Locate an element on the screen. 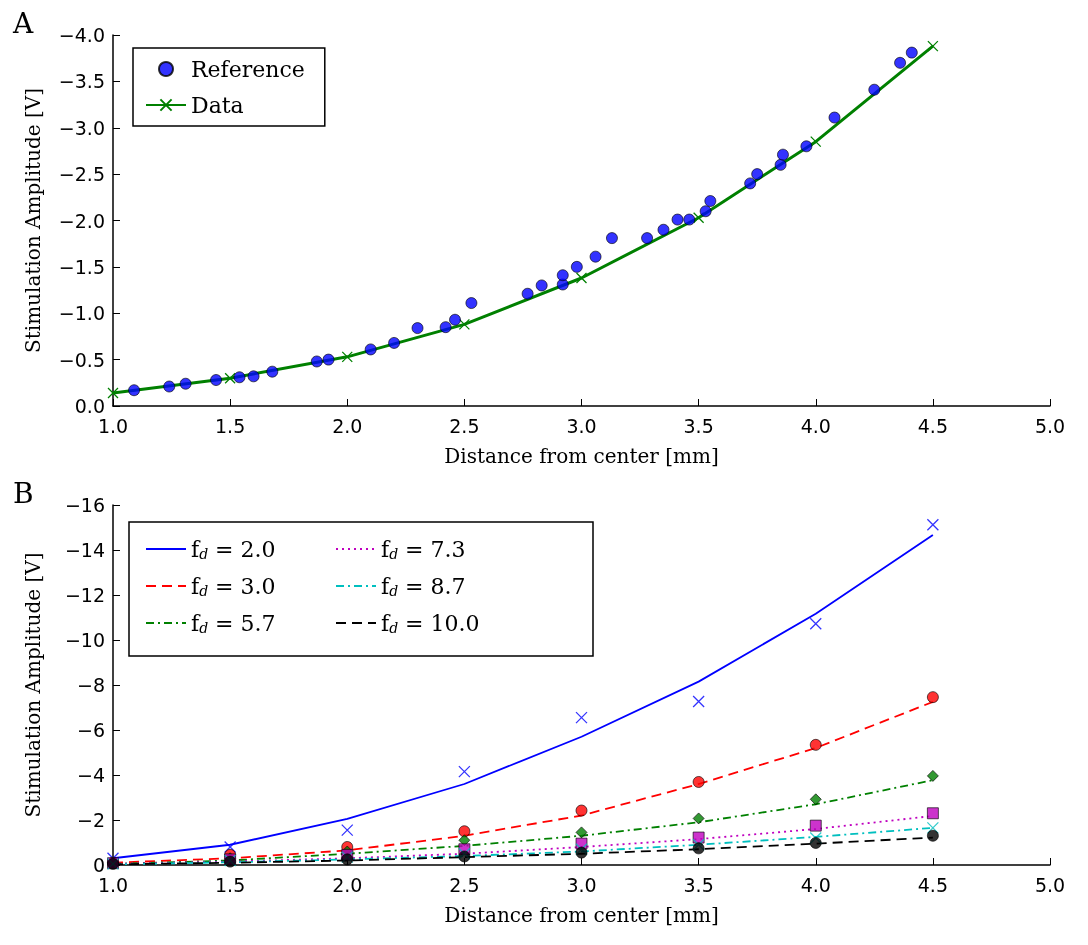 This screenshot has height=945, width=1088. chart-title: B is located at coordinates (23, 493).